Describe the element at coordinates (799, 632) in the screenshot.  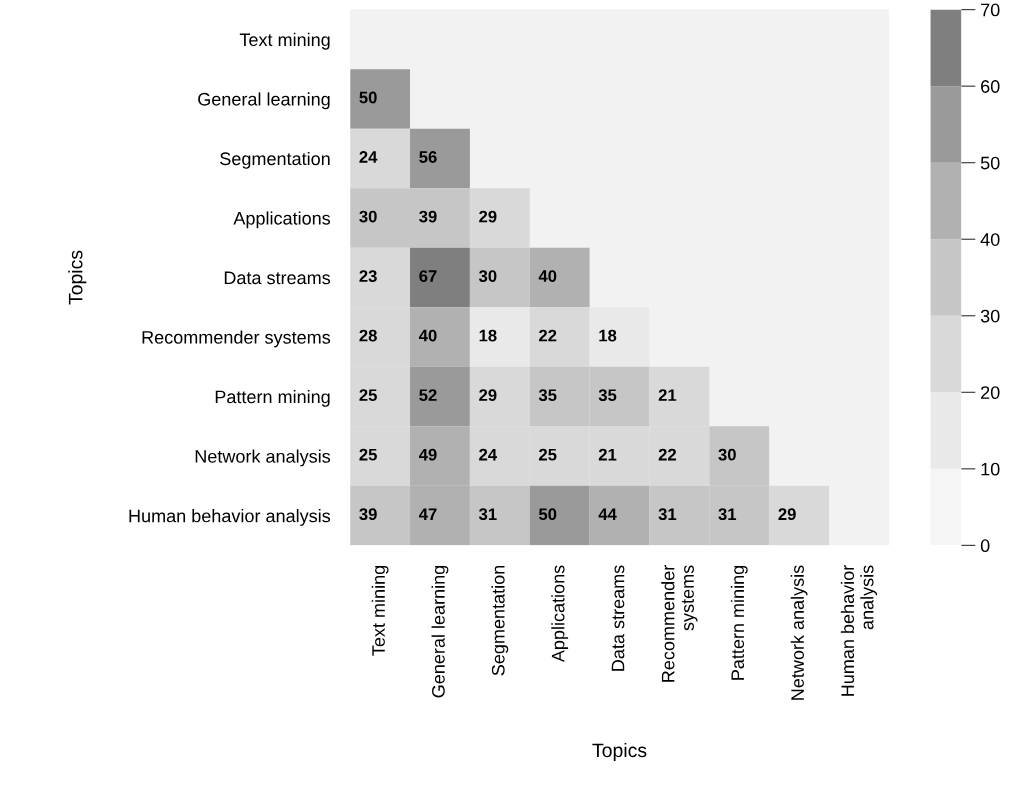
I see `x-tick-label: Network analysis` at that location.